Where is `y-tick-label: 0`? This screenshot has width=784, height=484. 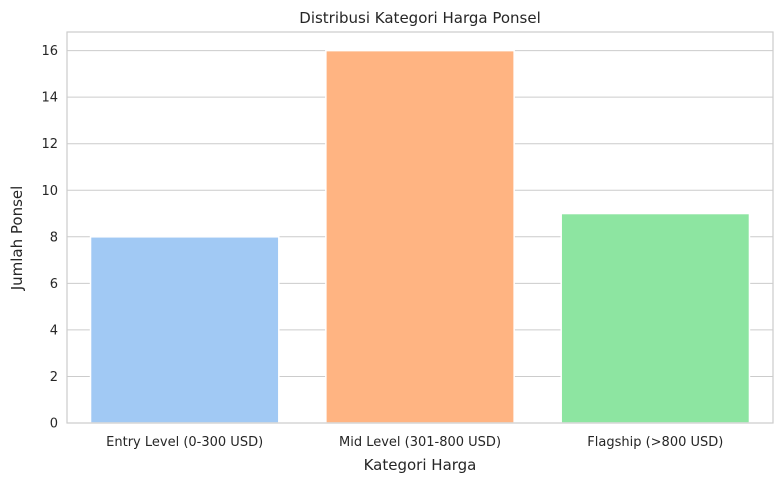
y-tick-label: 0 is located at coordinates (54, 424).